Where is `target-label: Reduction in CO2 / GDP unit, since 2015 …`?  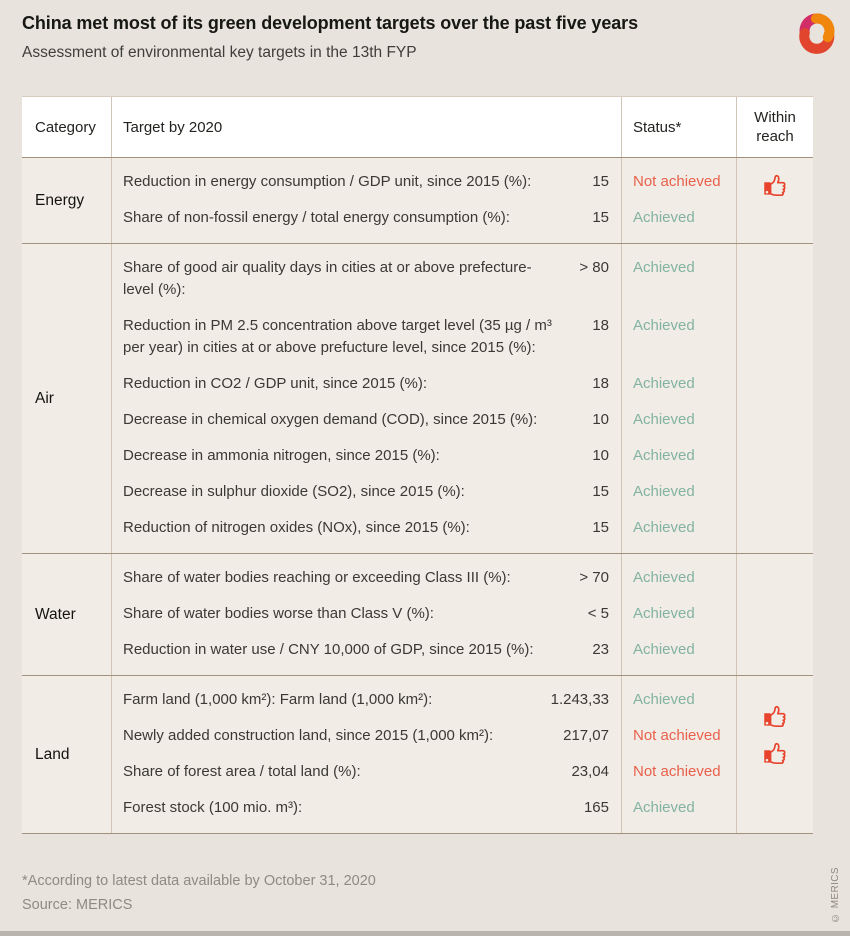 target-label: Reduction in CO2 / GDP unit, since 2015 … is located at coordinates (275, 383).